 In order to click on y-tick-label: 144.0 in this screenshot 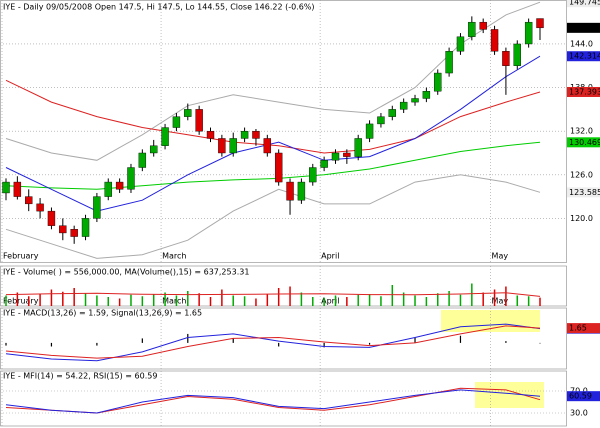, I will do `click(581, 43)`.